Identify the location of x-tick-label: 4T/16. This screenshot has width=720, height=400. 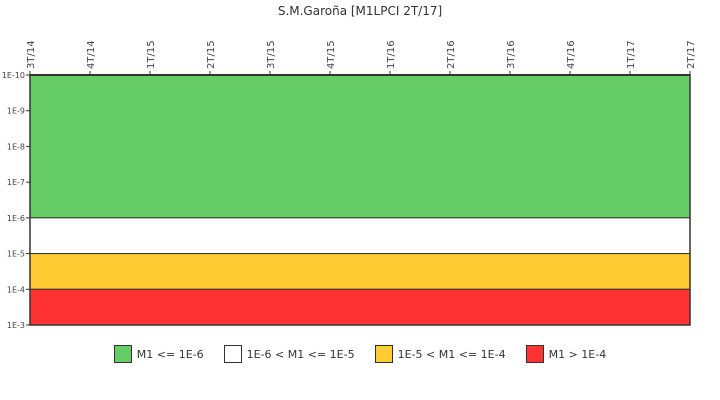
(571, 54).